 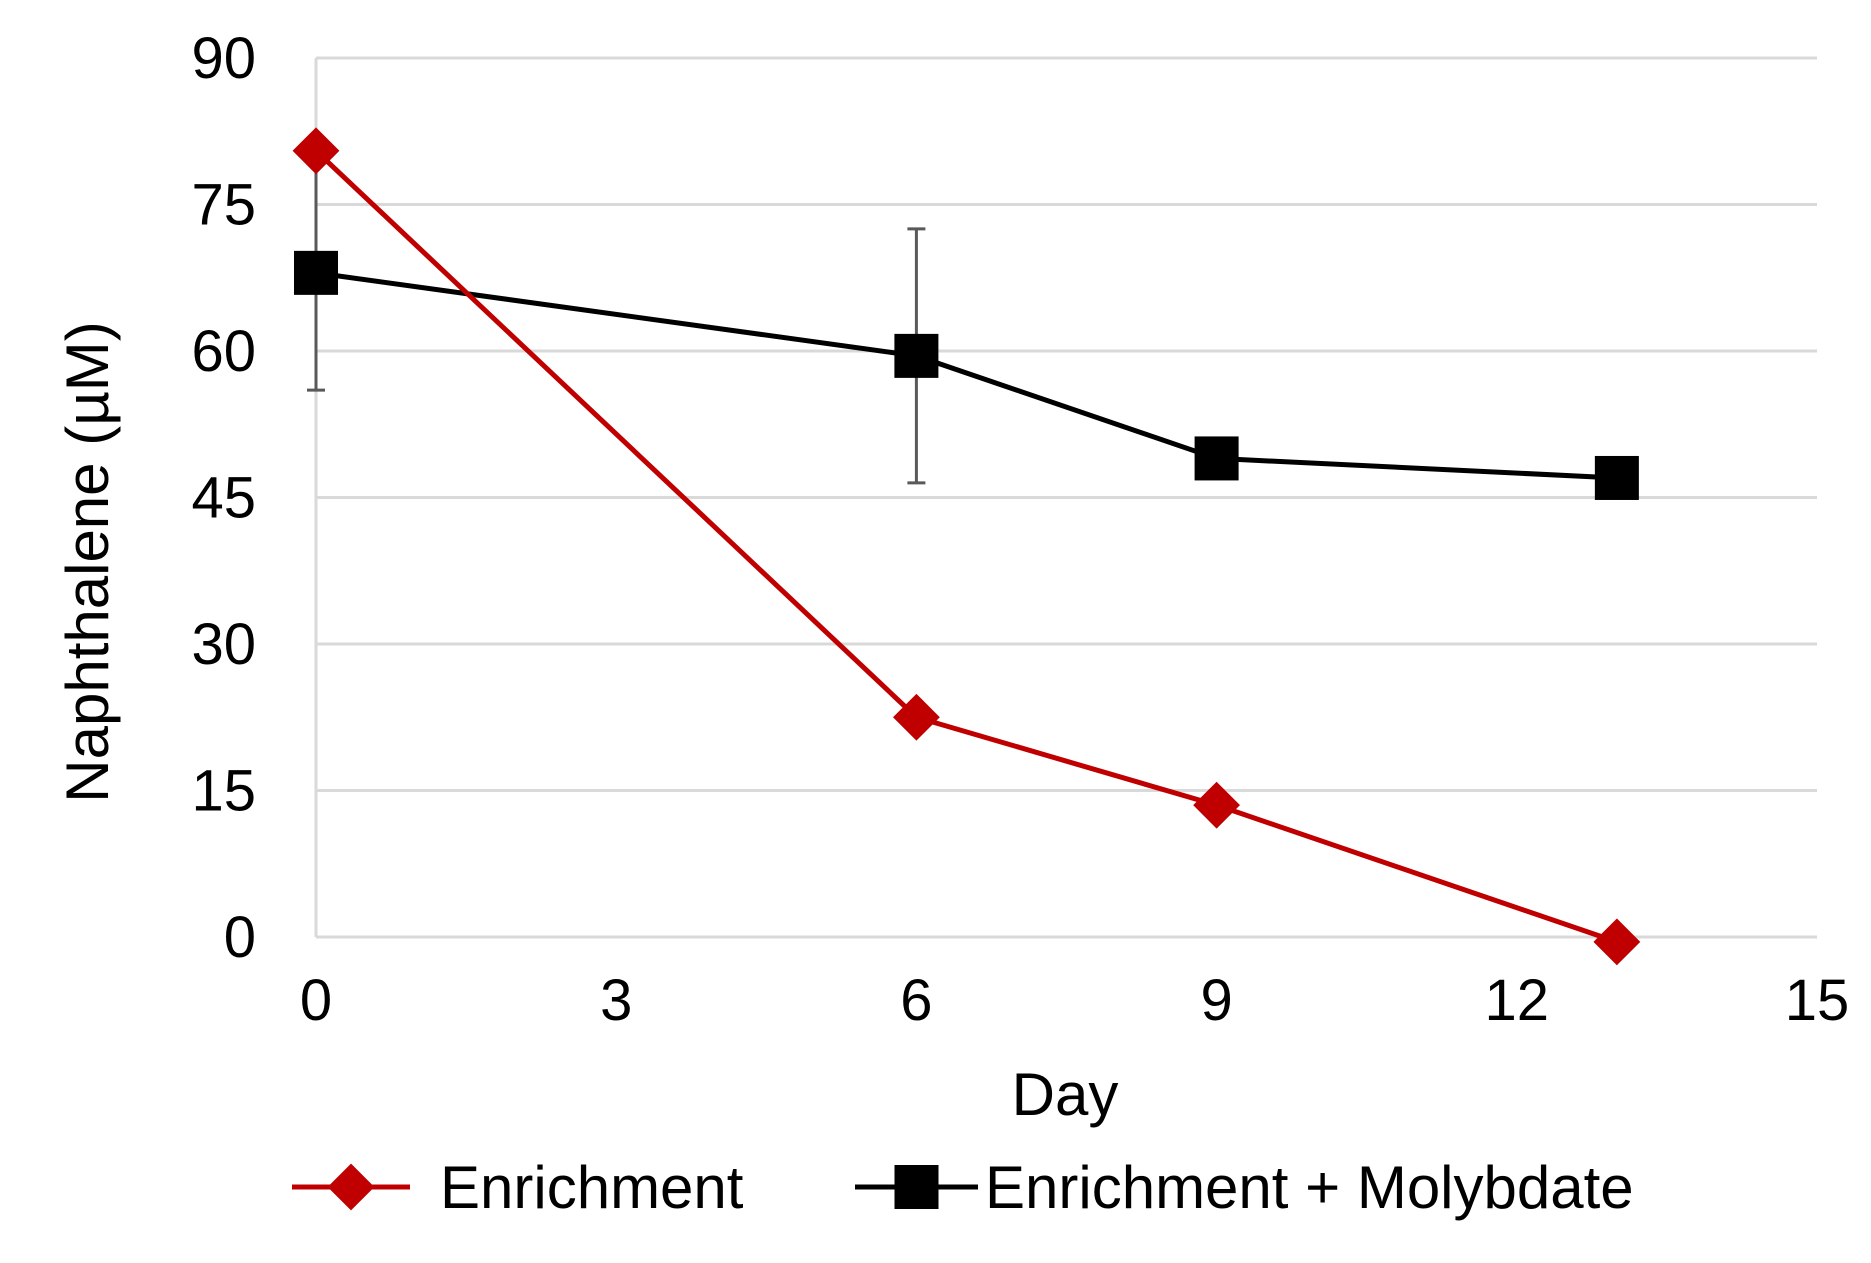 What do you see at coordinates (592, 1187) in the screenshot?
I see `legend-label: Enrichment` at bounding box center [592, 1187].